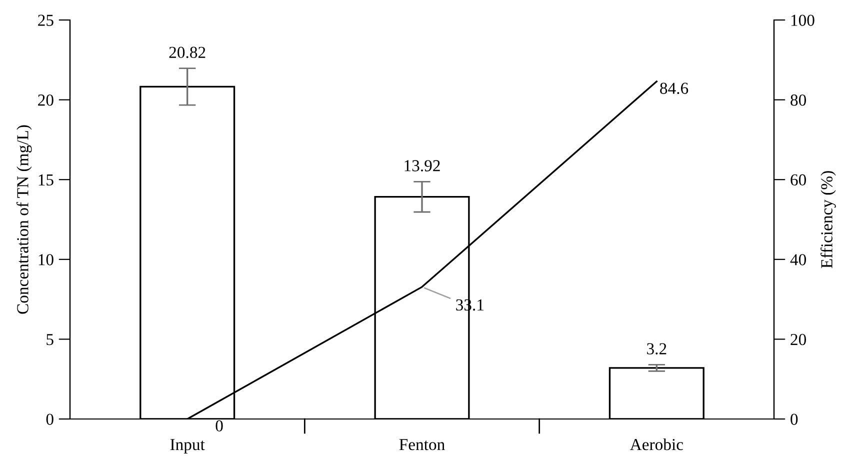 This screenshot has height=462, width=849. What do you see at coordinates (219, 426) in the screenshot?
I see `data-label: 0` at bounding box center [219, 426].